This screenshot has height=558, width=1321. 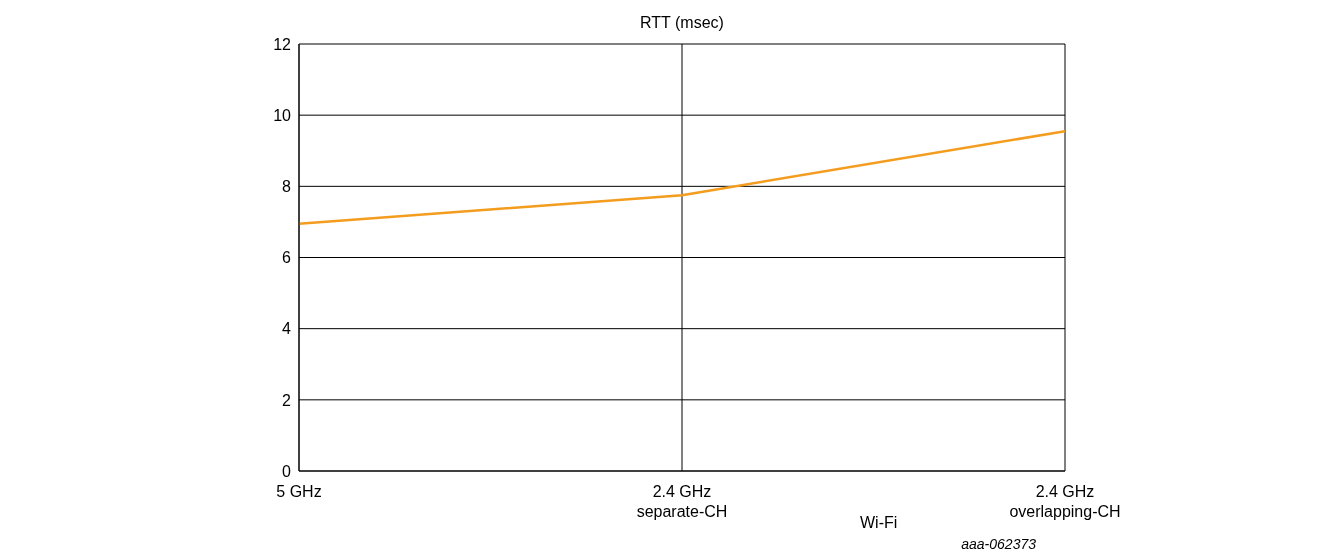 What do you see at coordinates (287, 187) in the screenshot?
I see `y-tick-label: 8` at bounding box center [287, 187].